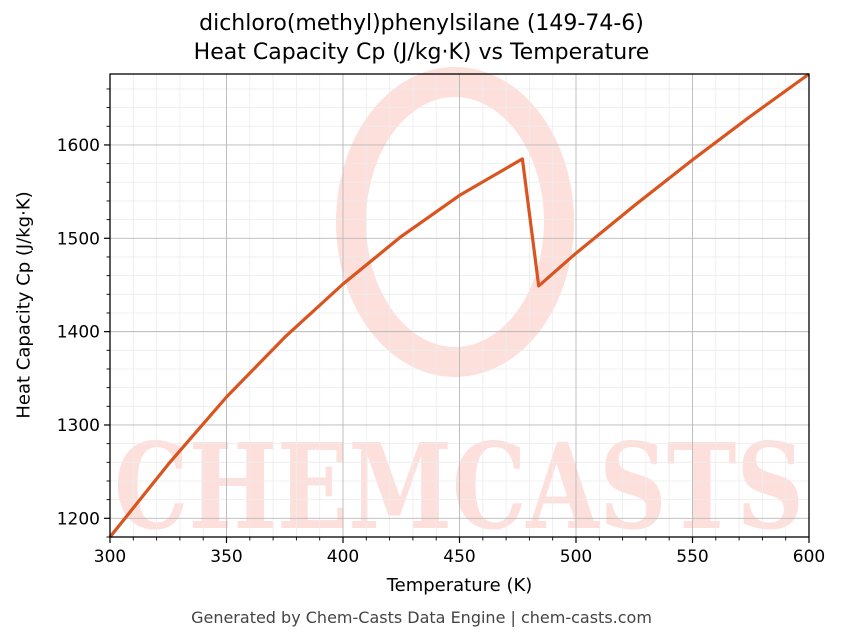 The width and height of the screenshot is (843, 644). I want to click on x-tick-label: 550, so click(692, 557).